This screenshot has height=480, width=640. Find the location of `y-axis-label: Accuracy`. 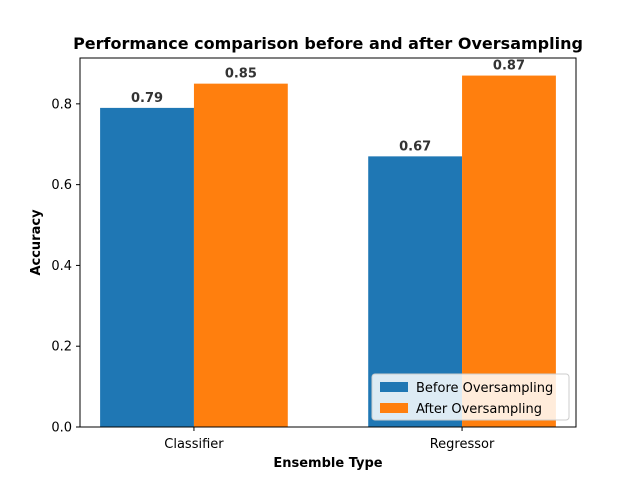

y-axis-label: Accuracy is located at coordinates (36, 242).